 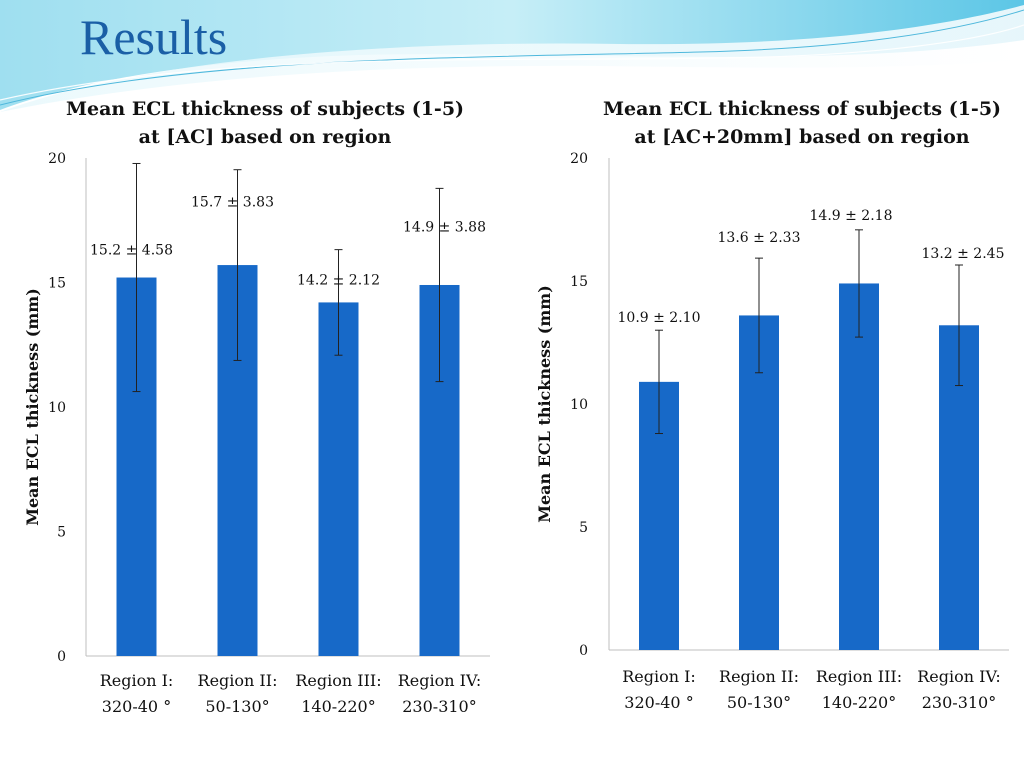 I want to click on data-label: 15.2 ± 4.58, so click(x=131, y=250).